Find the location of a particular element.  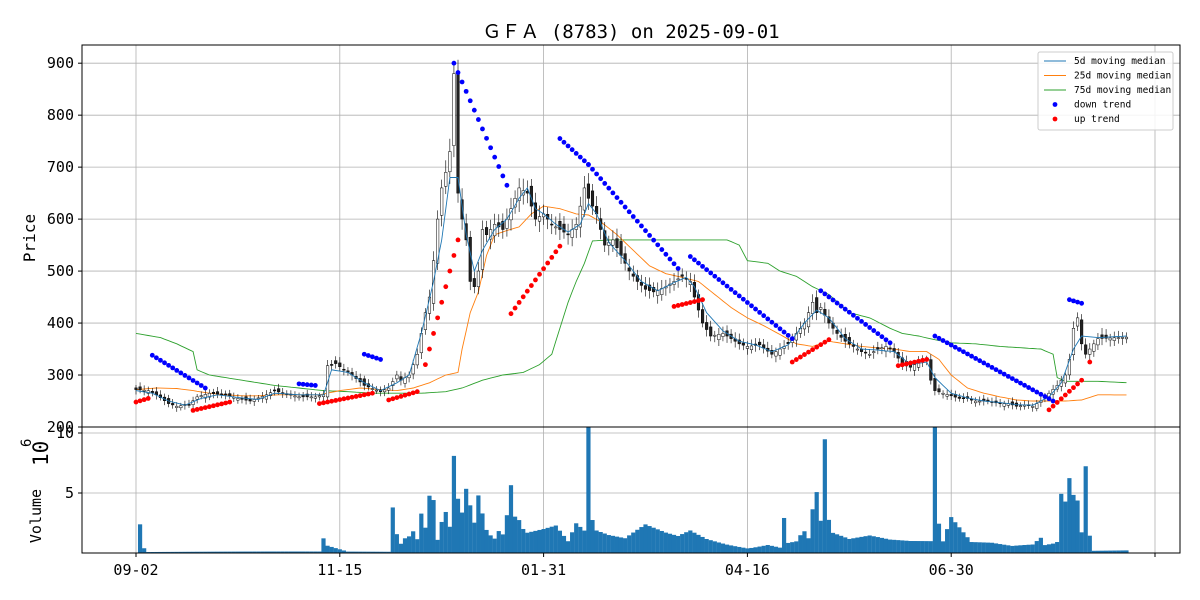

x-tick-label: 04-16 is located at coordinates (747, 570).